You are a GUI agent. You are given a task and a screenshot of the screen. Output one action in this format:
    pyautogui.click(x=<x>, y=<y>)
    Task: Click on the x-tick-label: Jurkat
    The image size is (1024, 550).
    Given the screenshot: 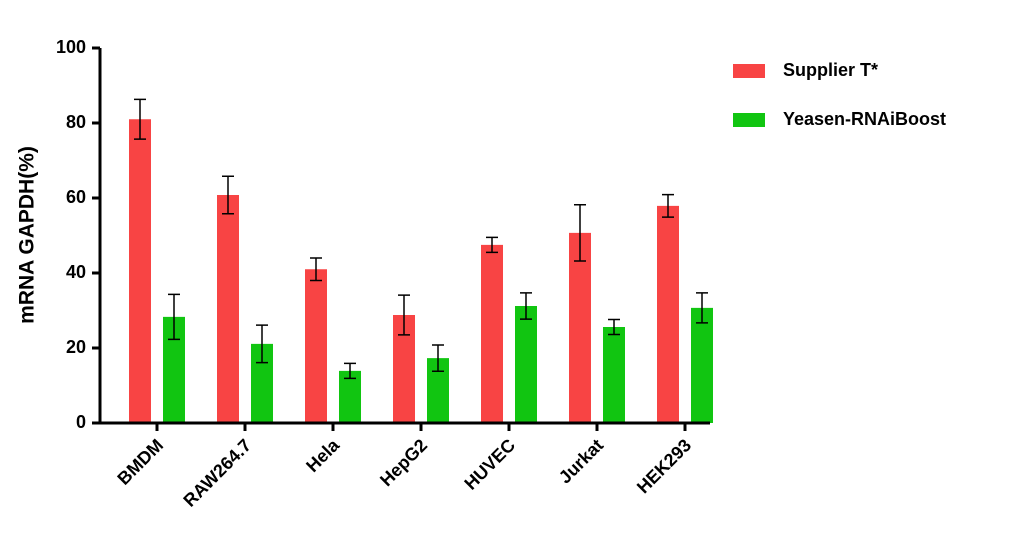 What is the action you would take?
    pyautogui.click(x=581, y=461)
    